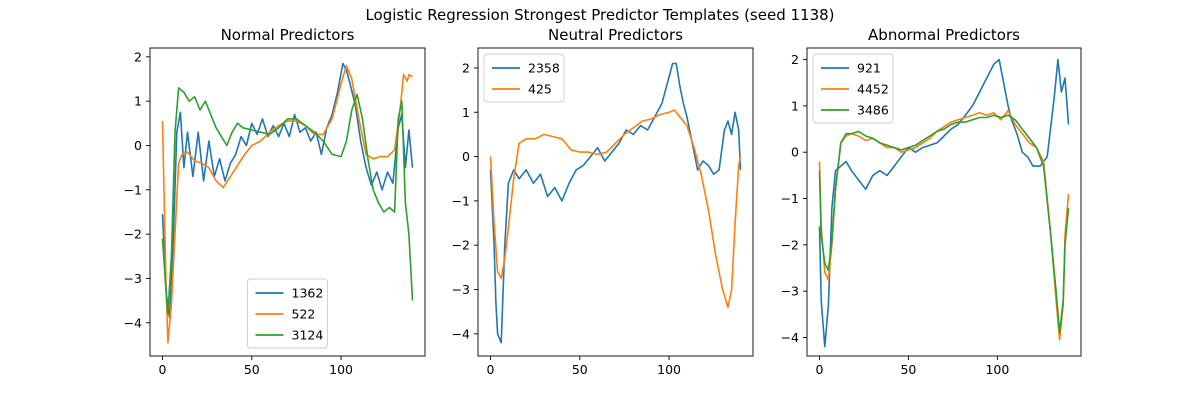 Image resolution: width=1200 pixels, height=400 pixels. I want to click on legend-label: 3124, so click(308, 335).